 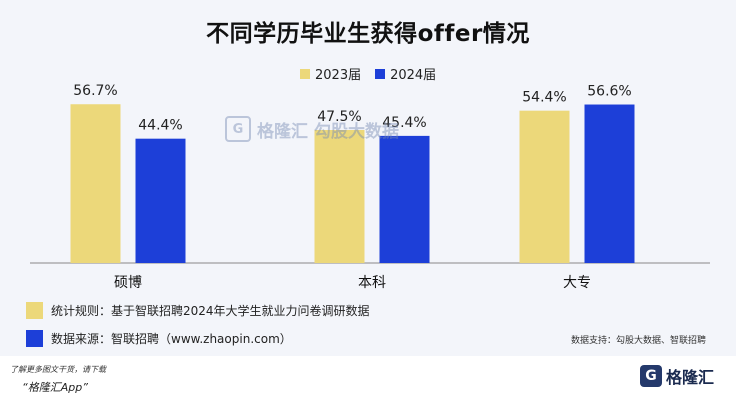 What do you see at coordinates (368, 34) in the screenshot?
I see `chart-title: 不同学历毕业生获得offer情况` at bounding box center [368, 34].